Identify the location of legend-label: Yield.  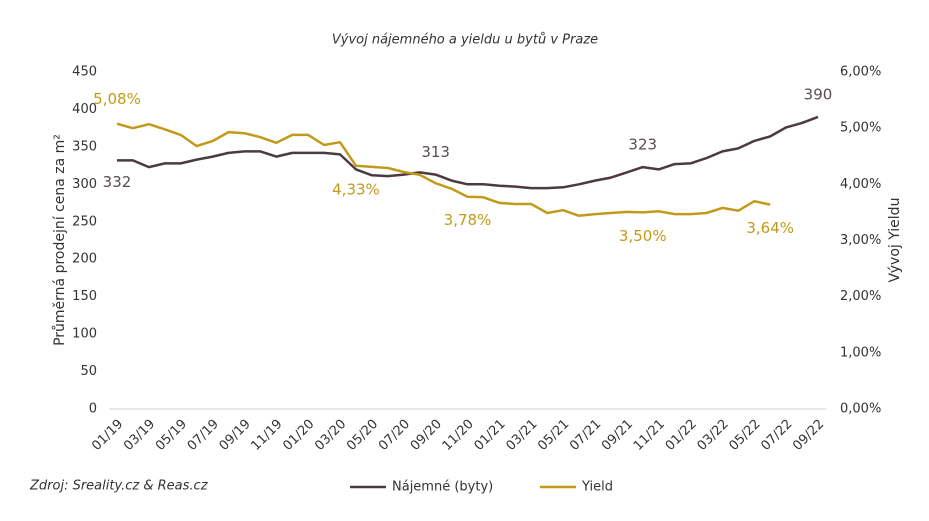
(597, 487).